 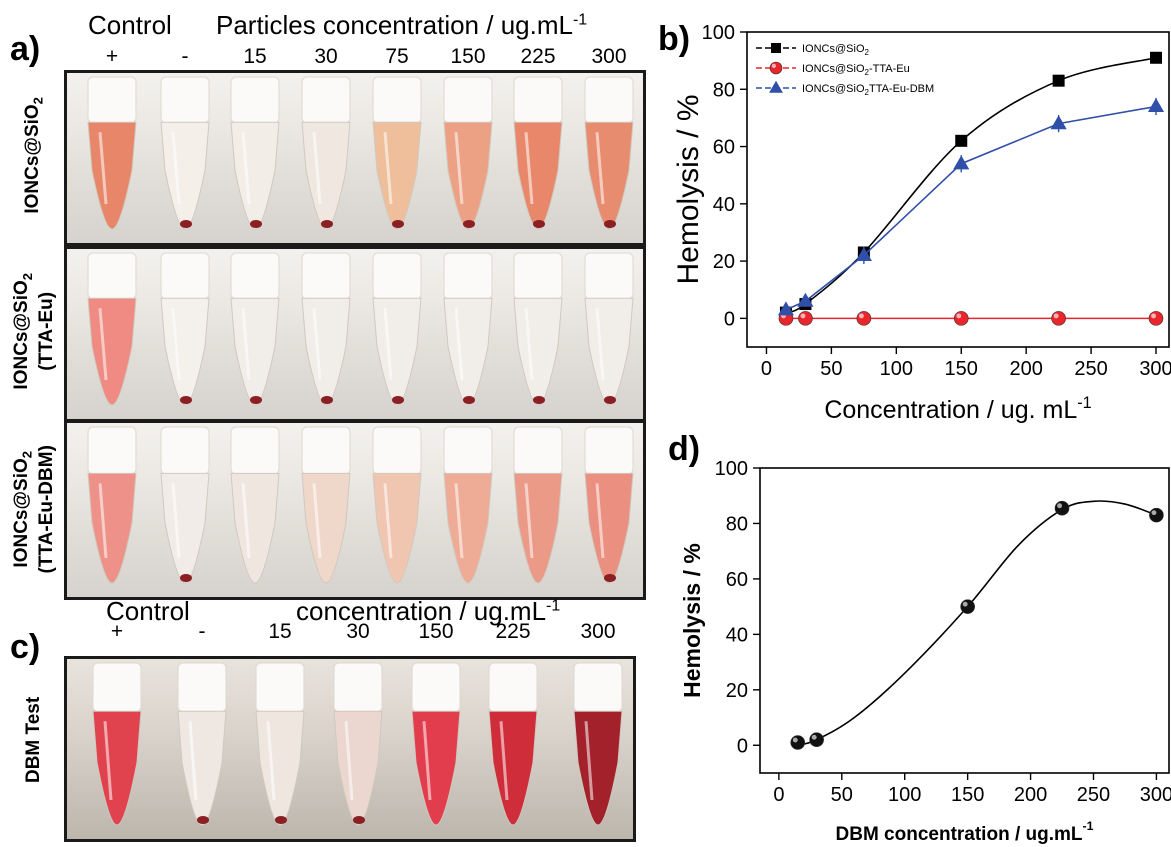 What do you see at coordinates (692, 620) in the screenshot?
I see `chart-d-ylabel: Hemolysis / %` at bounding box center [692, 620].